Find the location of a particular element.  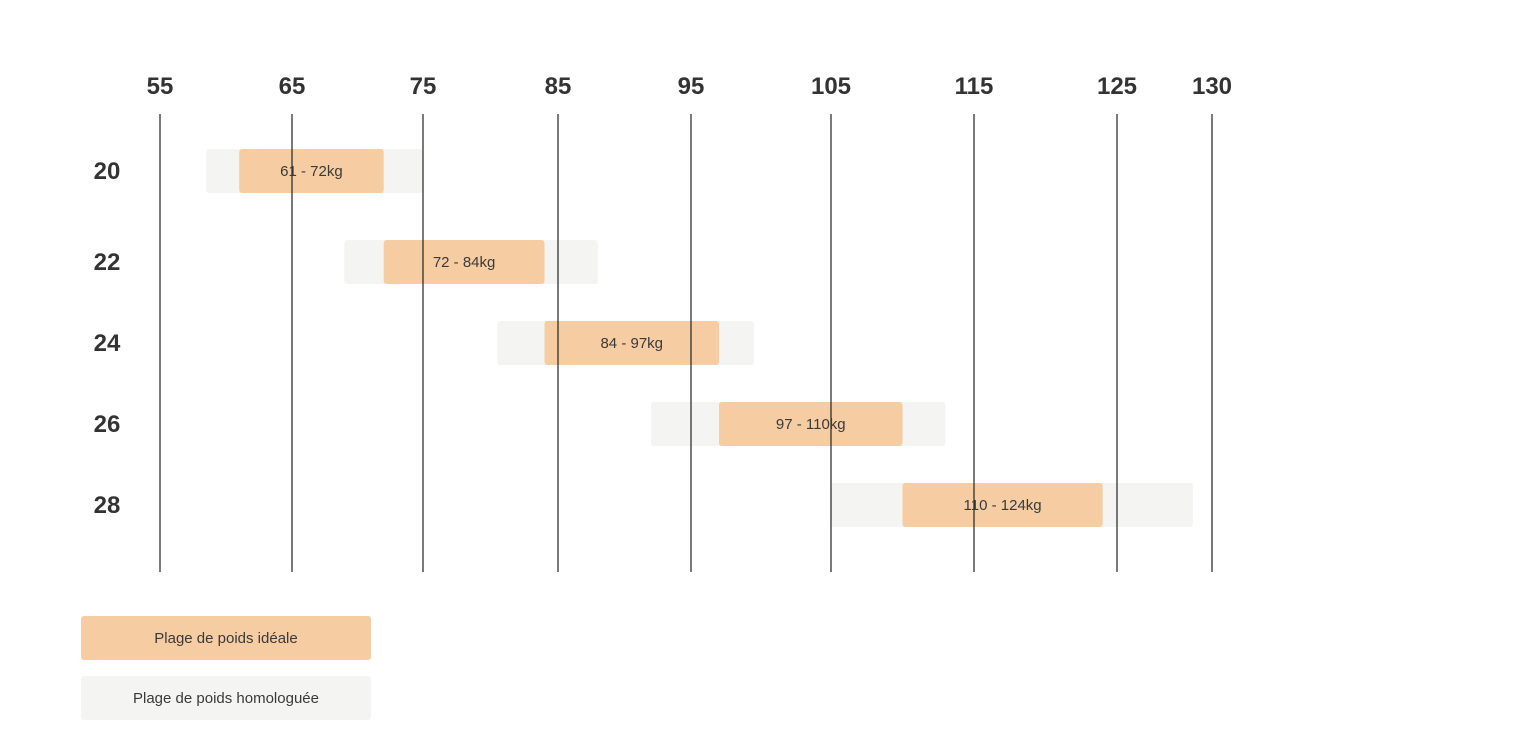

x-tick-label: 115 is located at coordinates (974, 86).